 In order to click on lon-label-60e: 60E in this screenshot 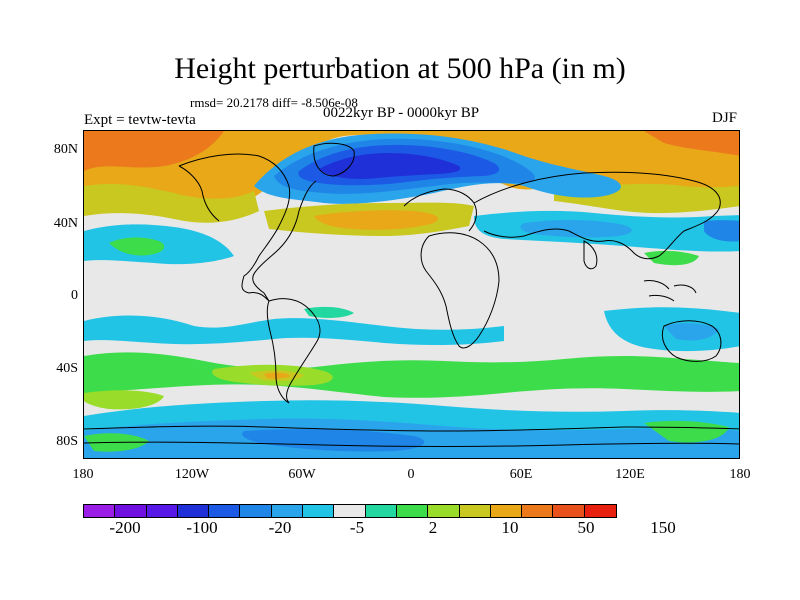, I will do `click(521, 474)`.